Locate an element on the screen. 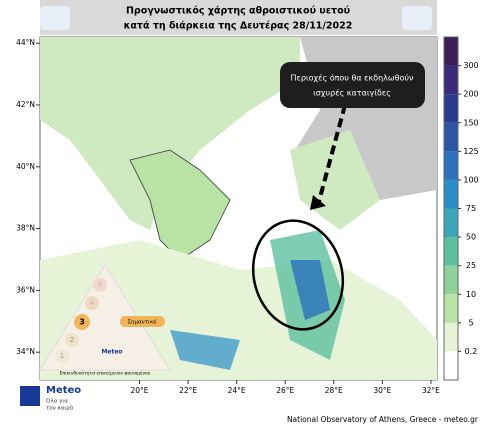 This screenshot has width=484, height=435. level-label-bg is located at coordinates (142, 321).